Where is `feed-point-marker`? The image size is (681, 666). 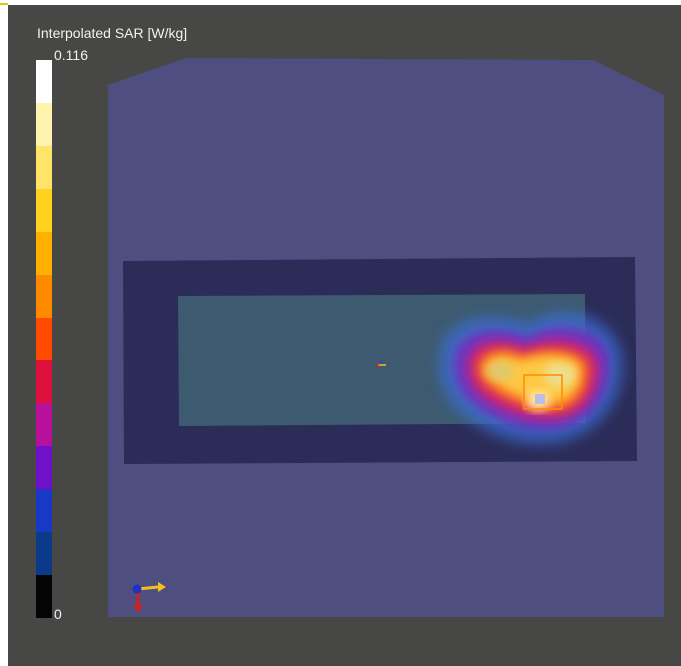 feed-point-marker is located at coordinates (381, 364).